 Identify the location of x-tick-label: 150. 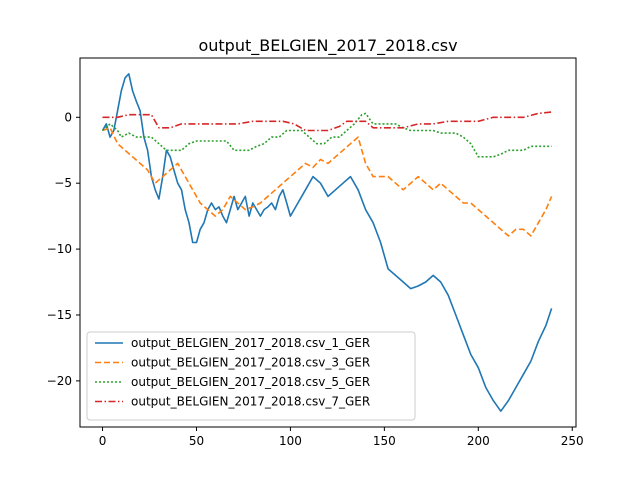
(384, 441).